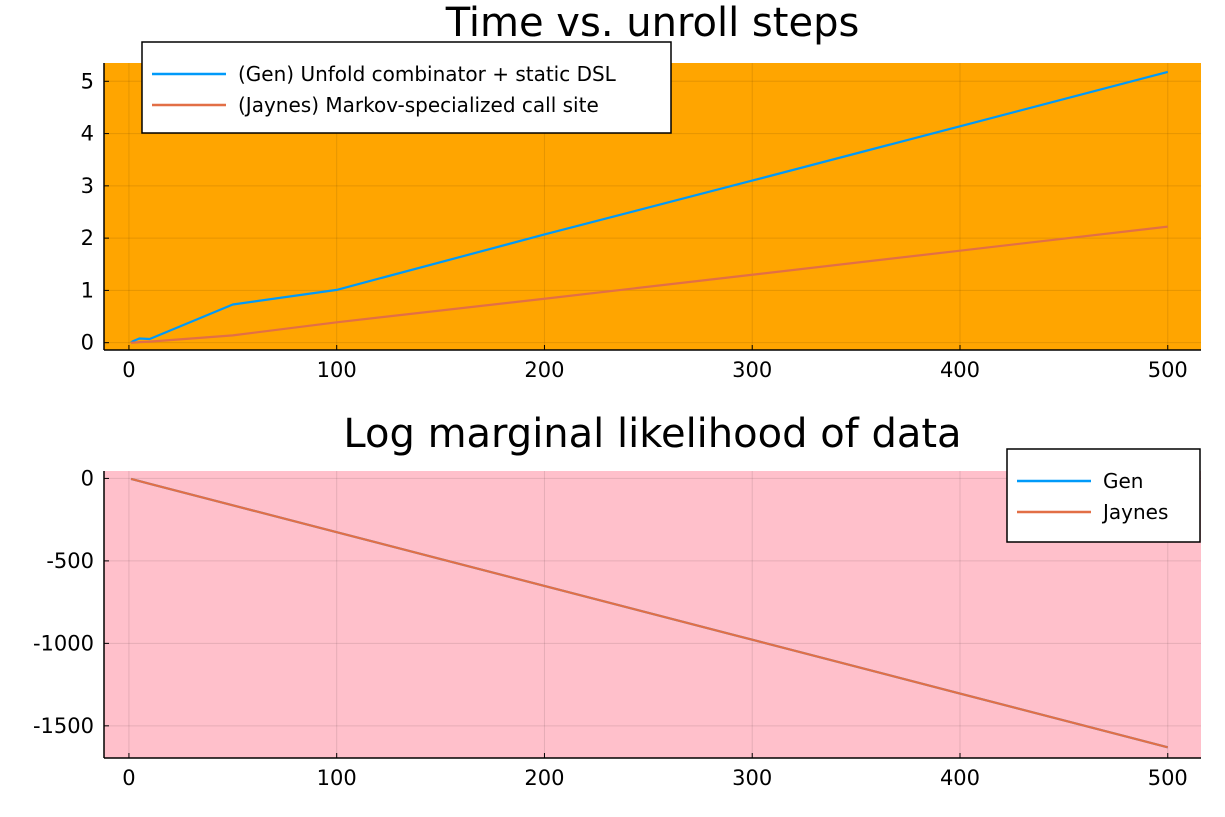 The width and height of the screenshot is (1225, 817). Describe the element at coordinates (418, 105) in the screenshot. I see `legend-label-jaynes-markov: (Jaynes) Markov-specialized call site` at that location.